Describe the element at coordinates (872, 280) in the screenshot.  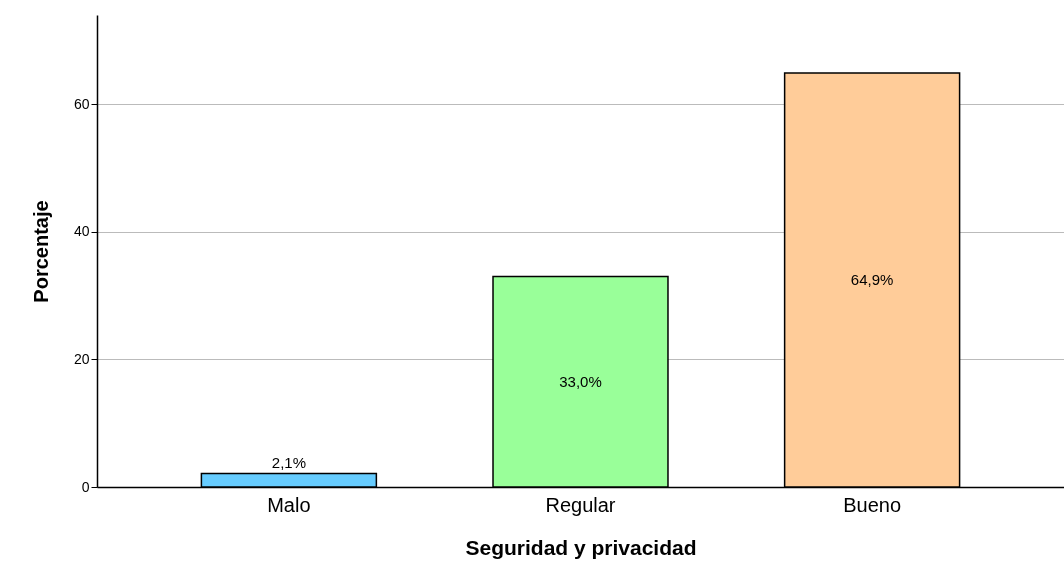
I see `data-label: 64,9%` at that location.